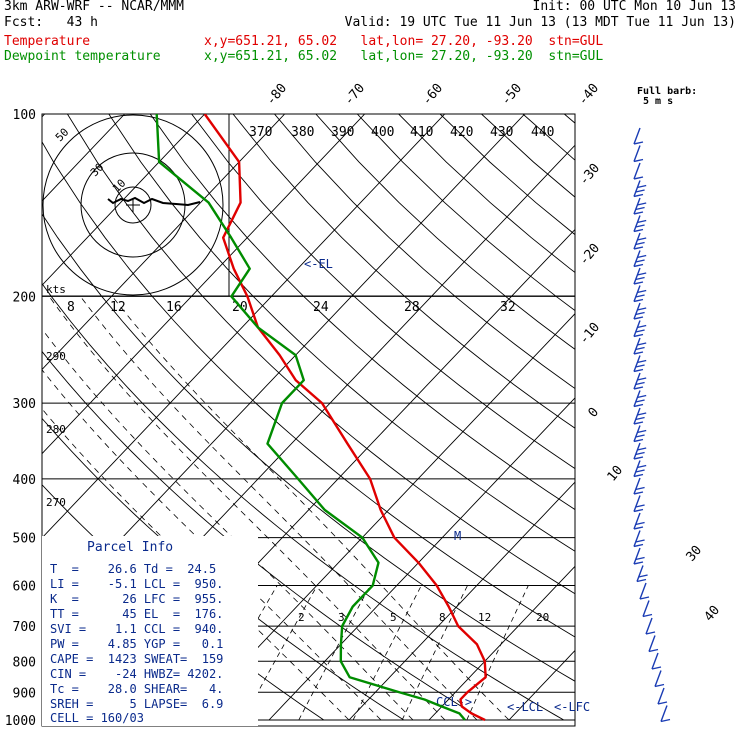  What do you see at coordinates (525, 707) in the screenshot?
I see `lcl-marker: <-LCL` at bounding box center [525, 707].